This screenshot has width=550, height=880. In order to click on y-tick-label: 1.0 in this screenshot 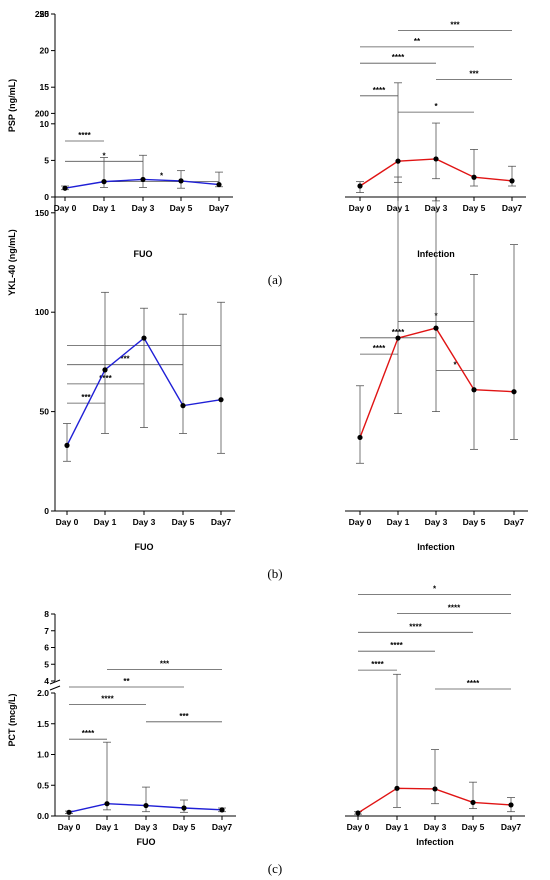, I will do `click(43, 755)`.